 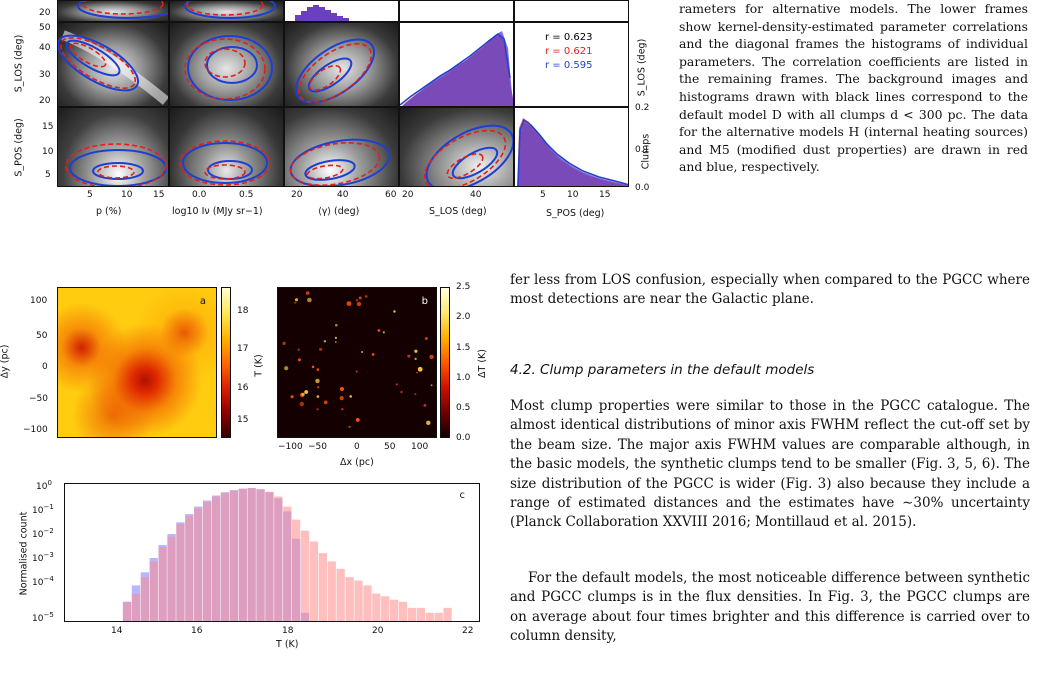 I want to click on row3-tick: 10, so click(x=48, y=152).